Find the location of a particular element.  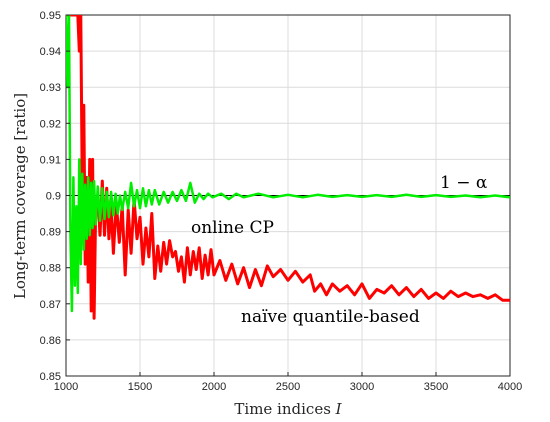

annotation-naive: naïve quantile-based is located at coordinates (330, 317).